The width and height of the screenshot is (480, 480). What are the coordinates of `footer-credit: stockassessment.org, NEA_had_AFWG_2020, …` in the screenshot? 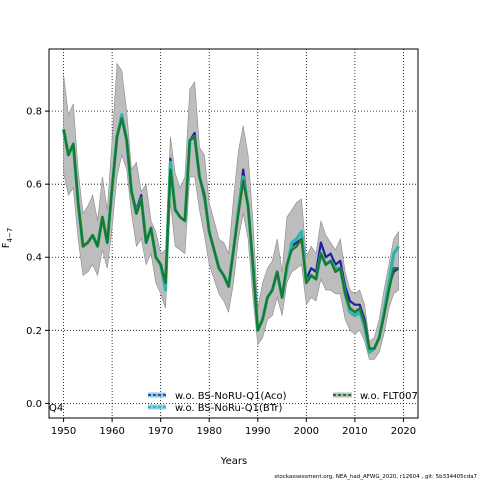 It's located at (375, 477).